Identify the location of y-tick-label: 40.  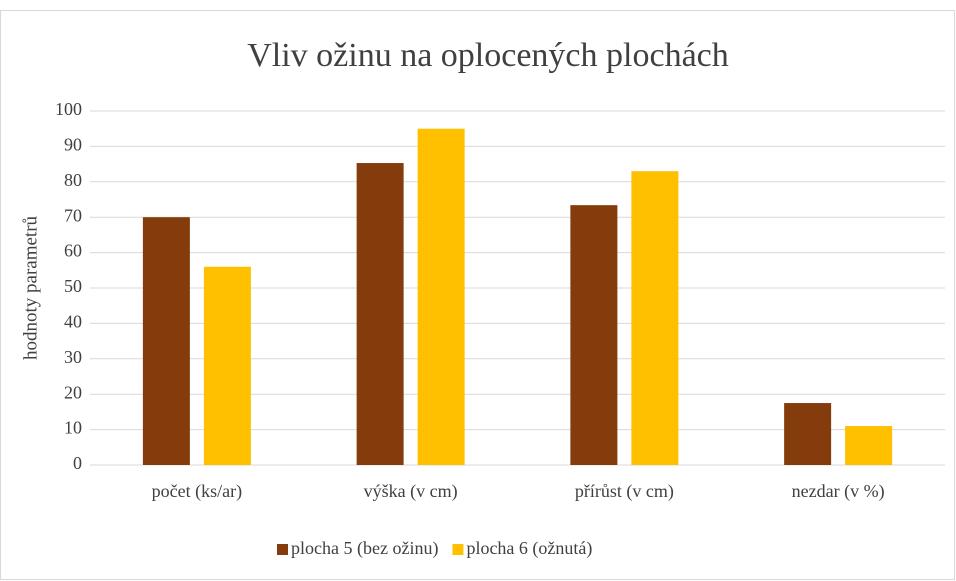
(73, 322).